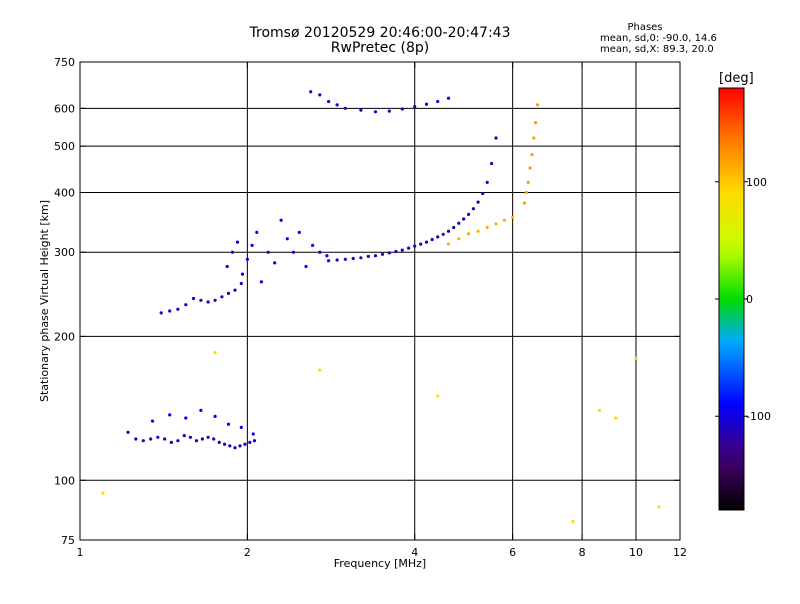 This screenshot has width=800, height=604. I want to click on x-tick-label: 8, so click(582, 552).